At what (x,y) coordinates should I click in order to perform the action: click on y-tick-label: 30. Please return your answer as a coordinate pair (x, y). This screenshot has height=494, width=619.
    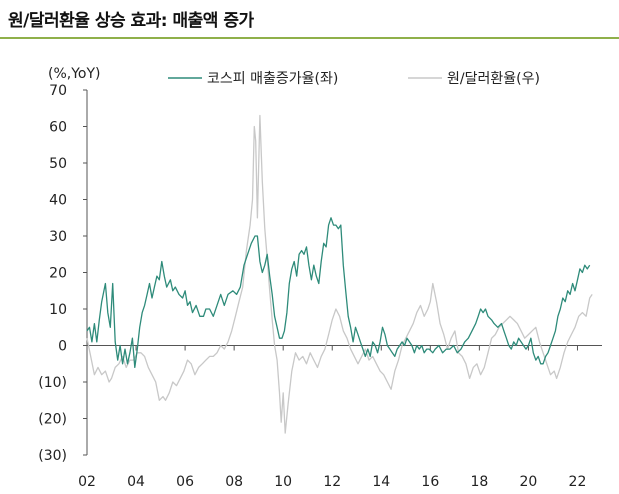
    Looking at the image, I should click on (58, 237).